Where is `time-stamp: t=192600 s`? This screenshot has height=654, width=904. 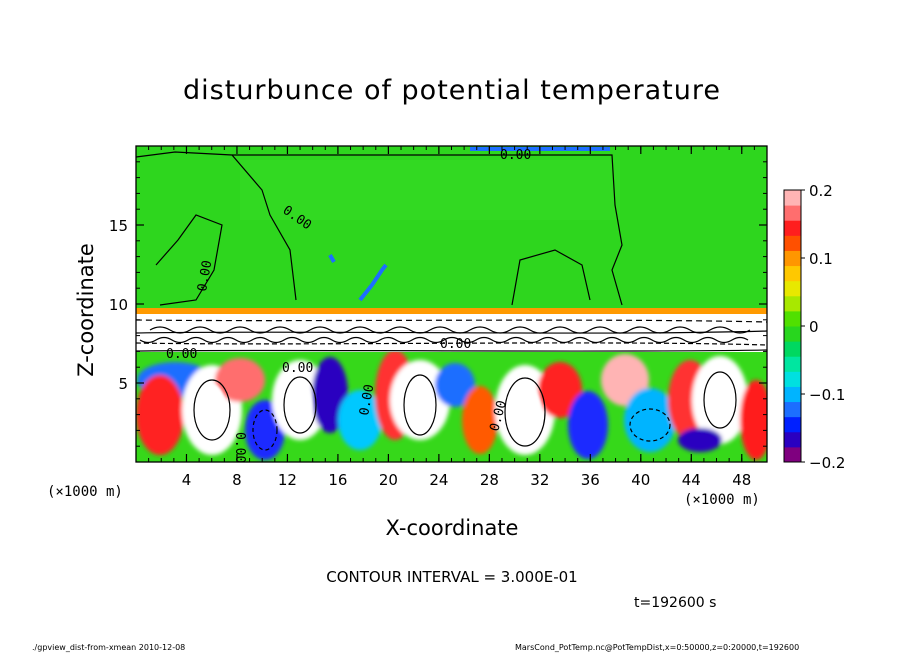 time-stamp: t=192600 s is located at coordinates (675, 603).